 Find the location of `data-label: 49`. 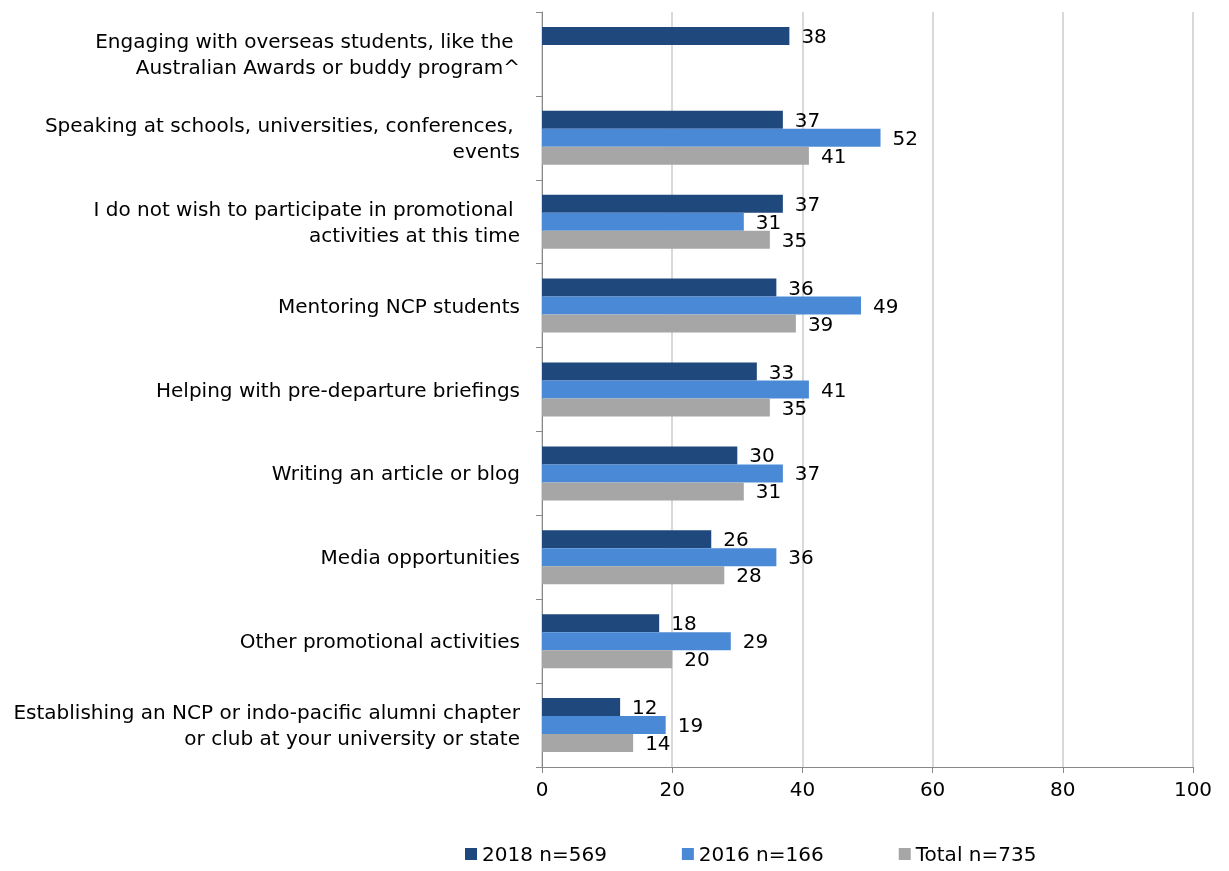

data-label: 49 is located at coordinates (885, 305).